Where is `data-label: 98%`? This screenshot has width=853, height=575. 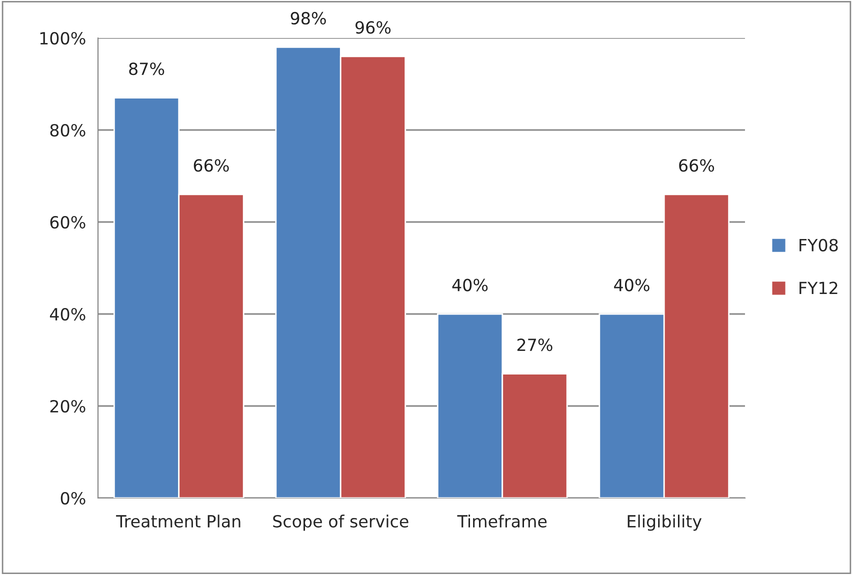 data-label: 98% is located at coordinates (308, 18).